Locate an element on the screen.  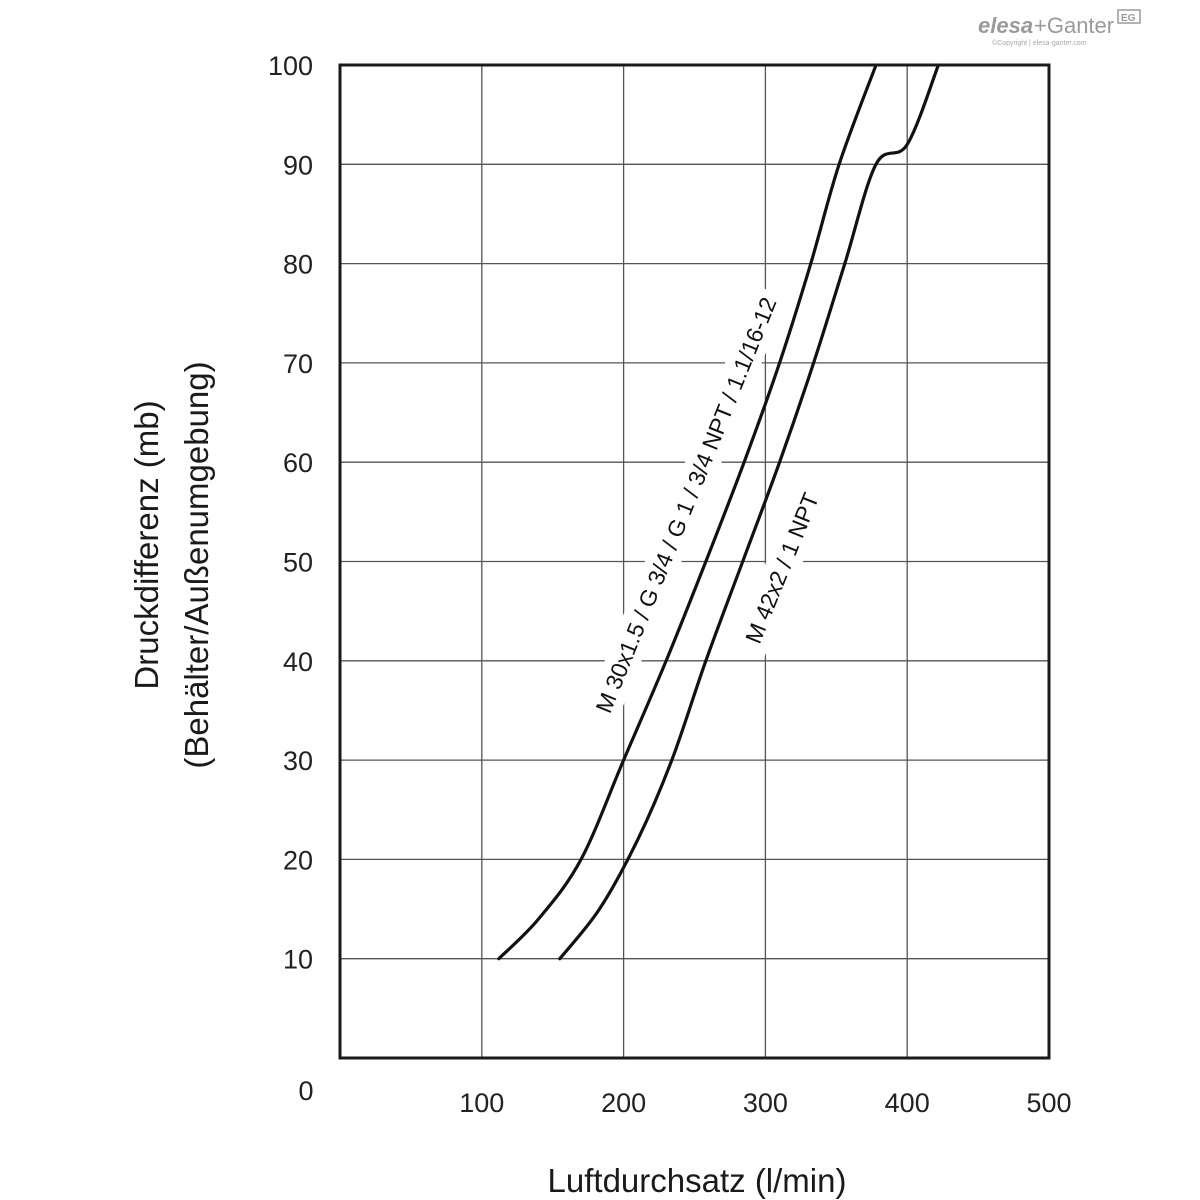
x-tick-labels: 100 200 300 400 500 is located at coordinates (765, 1103).